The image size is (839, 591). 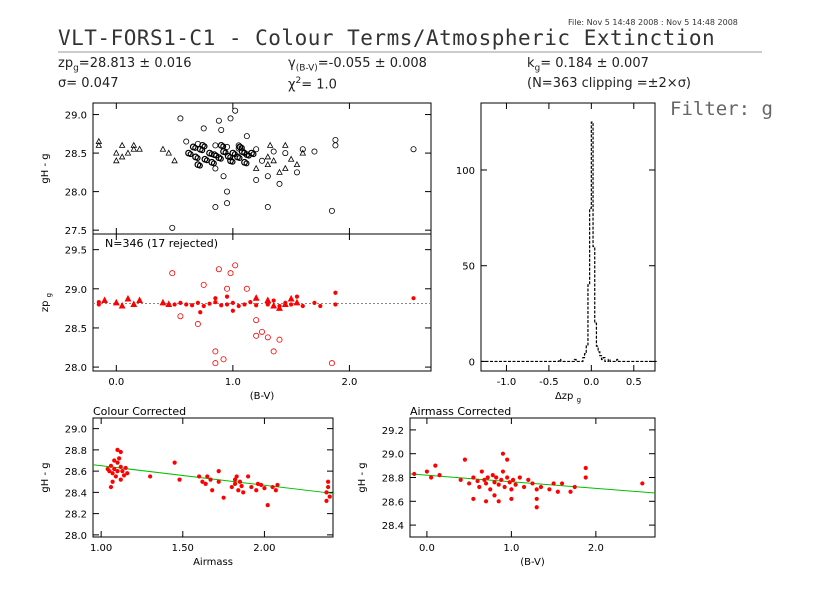 What do you see at coordinates (213, 562) in the screenshot?
I see `colour-corrected-xlabel: Airmass` at bounding box center [213, 562].